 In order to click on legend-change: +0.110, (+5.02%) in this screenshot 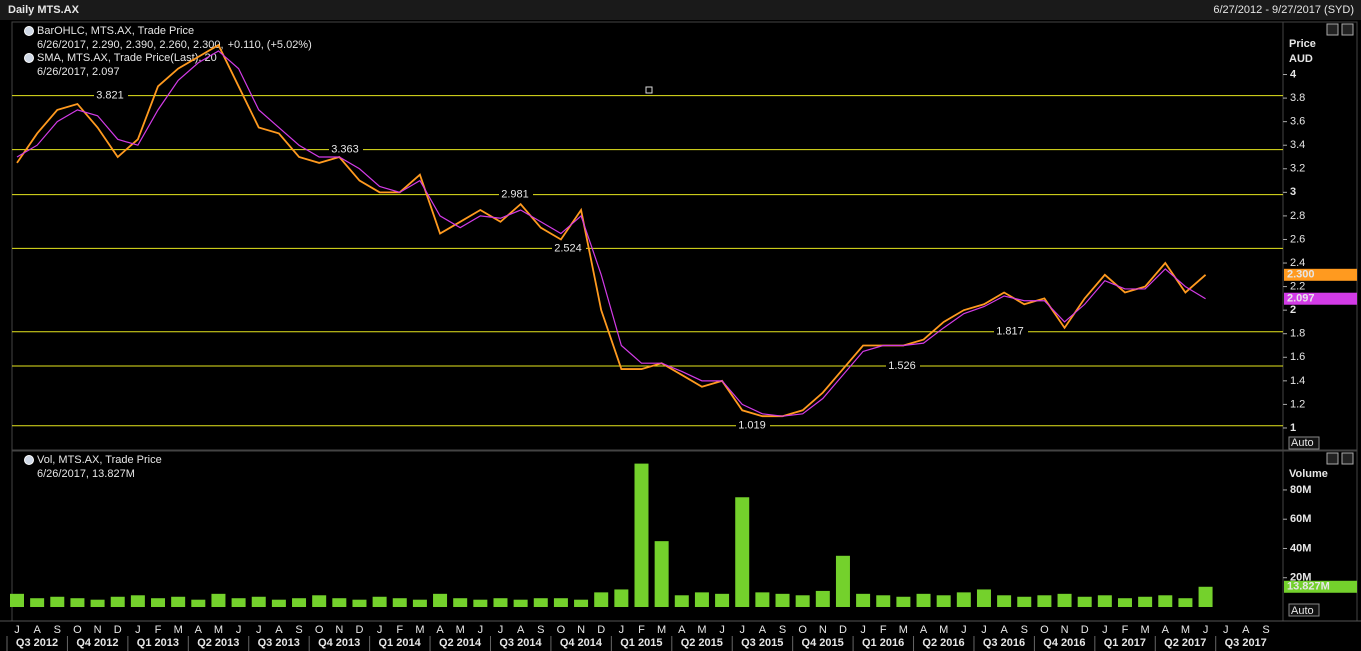, I will do `click(270, 45)`.